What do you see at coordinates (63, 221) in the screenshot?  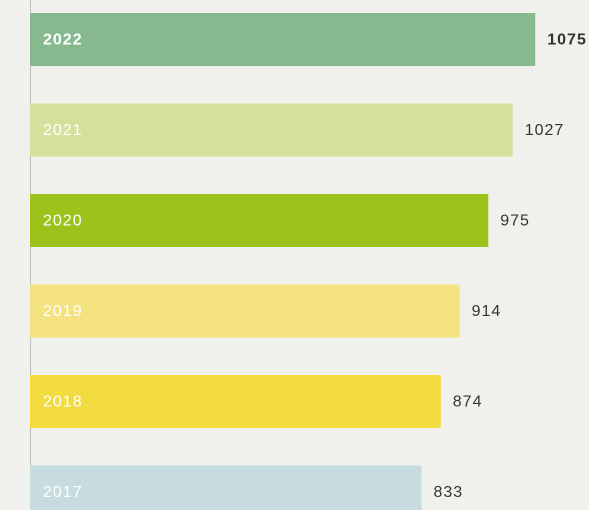 I see `category-label: 2020` at bounding box center [63, 221].